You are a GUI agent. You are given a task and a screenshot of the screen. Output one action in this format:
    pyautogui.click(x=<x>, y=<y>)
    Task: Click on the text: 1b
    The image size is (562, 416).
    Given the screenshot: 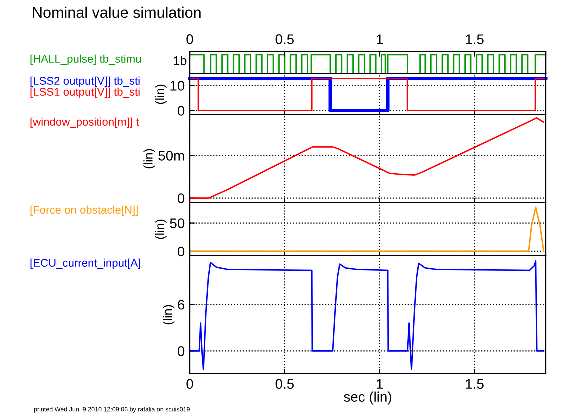 What is the action you would take?
    pyautogui.click(x=180, y=61)
    